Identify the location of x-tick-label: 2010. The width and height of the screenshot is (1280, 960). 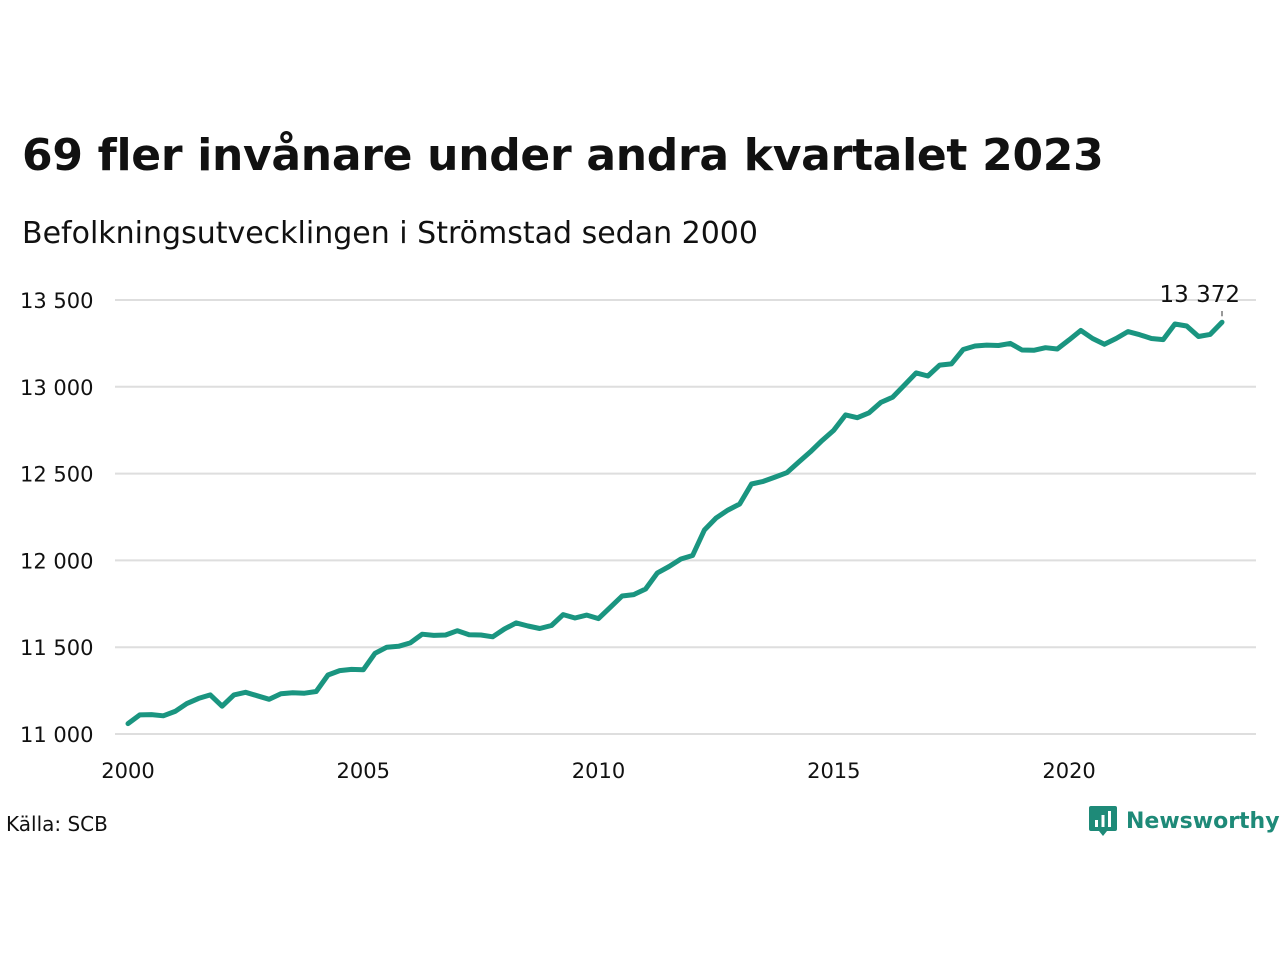
(598, 771).